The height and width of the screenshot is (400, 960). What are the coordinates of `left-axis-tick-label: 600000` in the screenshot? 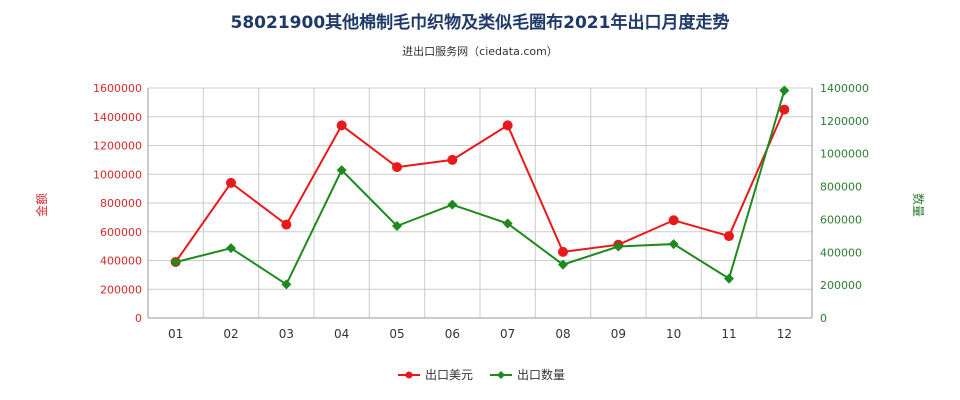 It's located at (121, 232).